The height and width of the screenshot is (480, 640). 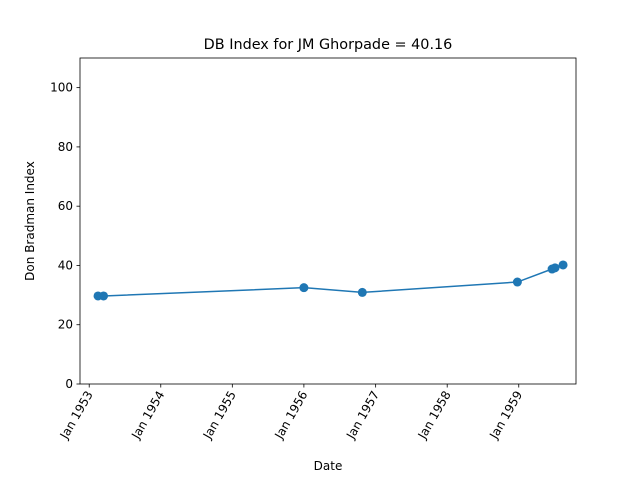 I want to click on y-tick-label: 20, so click(x=65, y=325).